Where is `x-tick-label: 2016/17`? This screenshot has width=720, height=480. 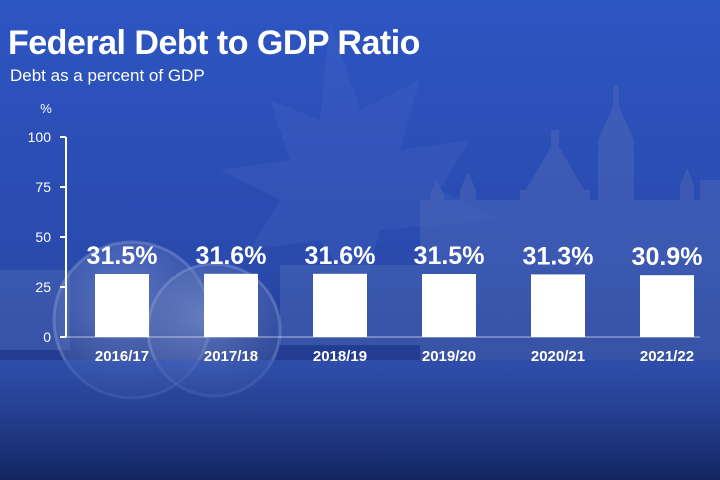
x-tick-label: 2016/17 is located at coordinates (122, 356).